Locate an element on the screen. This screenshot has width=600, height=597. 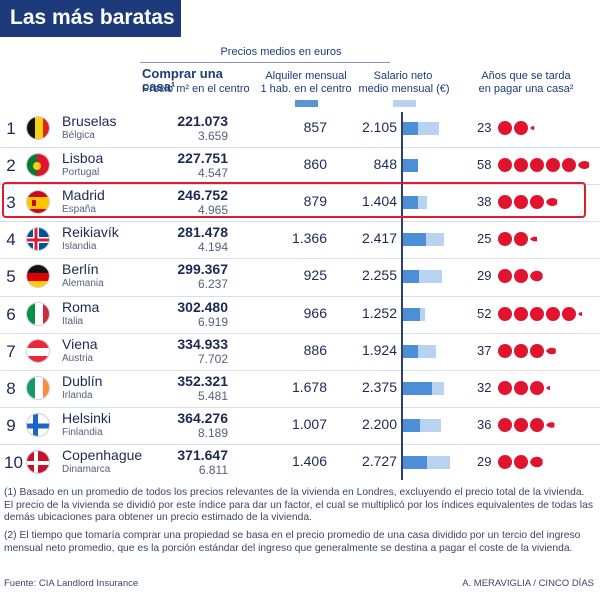
buy-price: 227.751 is located at coordinates (202, 158).